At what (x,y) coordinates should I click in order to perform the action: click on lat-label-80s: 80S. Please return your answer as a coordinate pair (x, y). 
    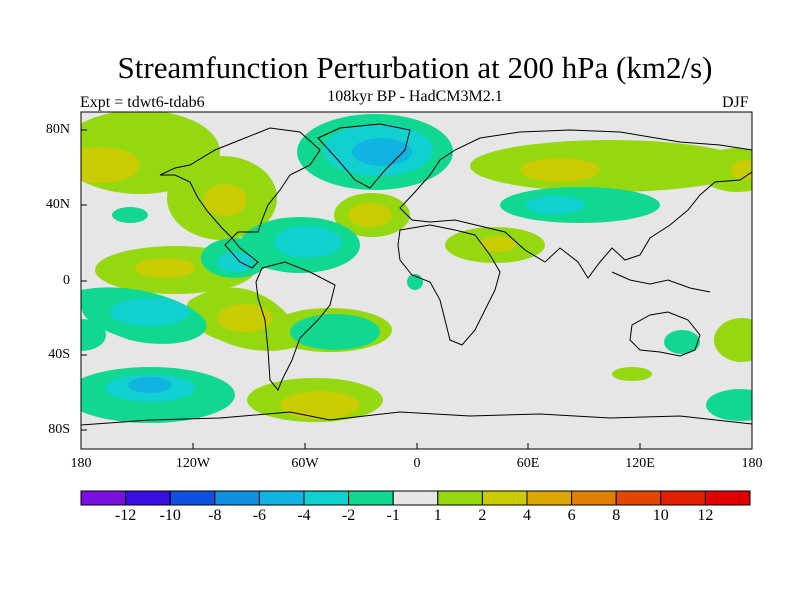
    Looking at the image, I should click on (59, 429).